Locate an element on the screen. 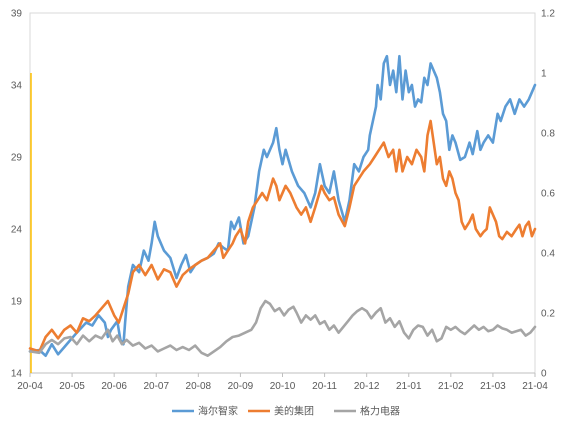  x-tick-label: 21-03 is located at coordinates (493, 386).